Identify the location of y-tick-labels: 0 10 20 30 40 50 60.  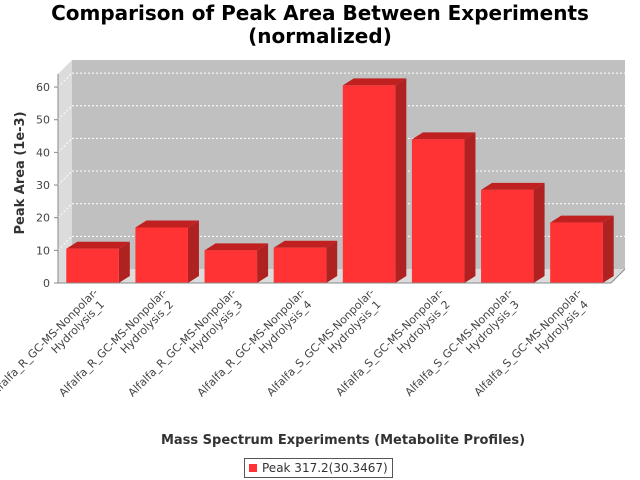
(43, 185).